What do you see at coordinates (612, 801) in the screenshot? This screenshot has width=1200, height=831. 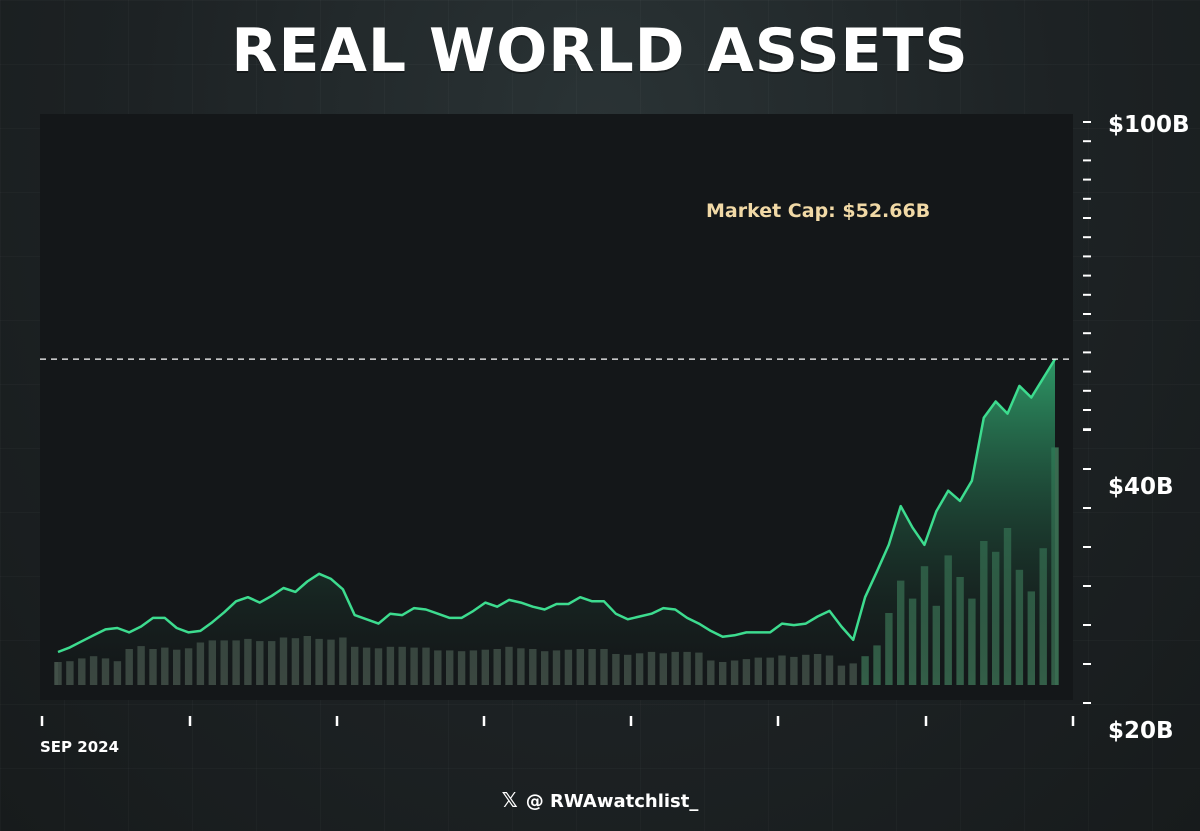 I see `footer-handle-text: @ RWAwatchlist_` at bounding box center [612, 801].